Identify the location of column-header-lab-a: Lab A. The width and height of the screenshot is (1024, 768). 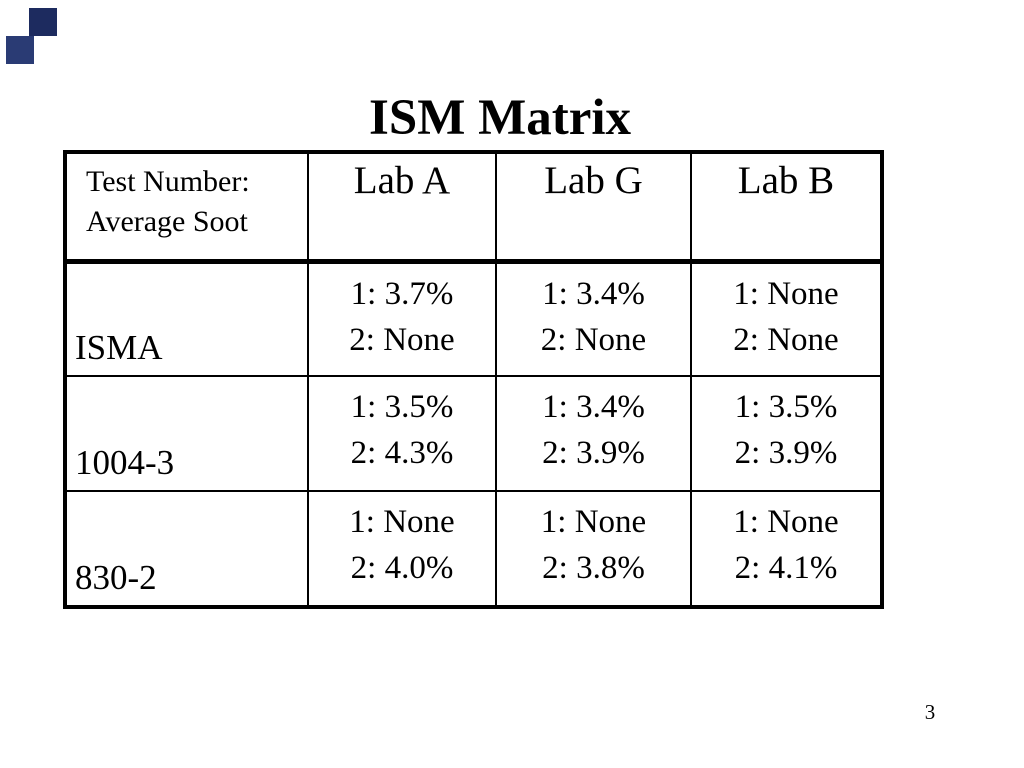
(402, 207).